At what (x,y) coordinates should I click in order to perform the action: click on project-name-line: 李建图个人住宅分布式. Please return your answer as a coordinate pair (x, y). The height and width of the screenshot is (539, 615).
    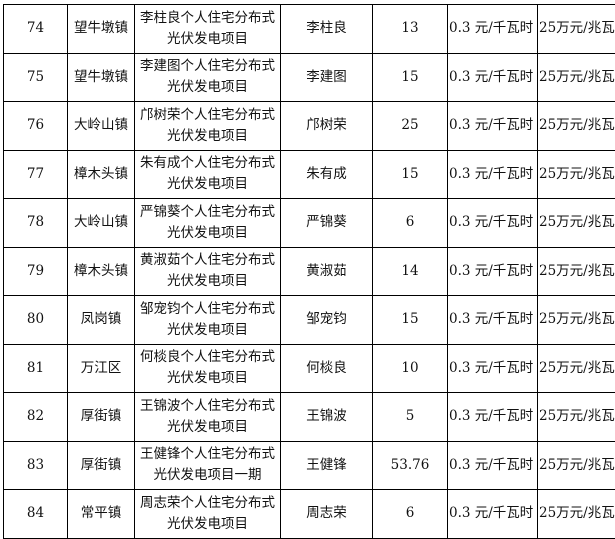
    Looking at the image, I should click on (207, 66).